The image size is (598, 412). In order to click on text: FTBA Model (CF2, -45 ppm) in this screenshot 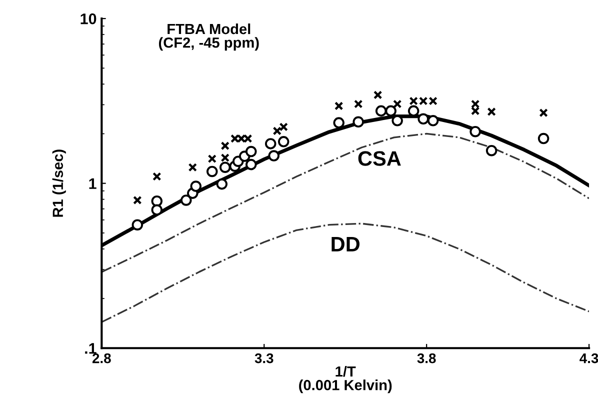, I will do `click(208, 37)`.